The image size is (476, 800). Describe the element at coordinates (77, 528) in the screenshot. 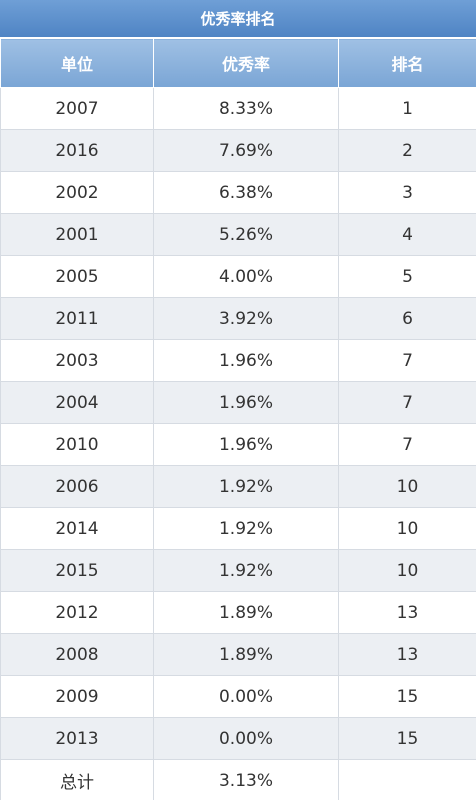

I see `table-cell: 2014` at that location.